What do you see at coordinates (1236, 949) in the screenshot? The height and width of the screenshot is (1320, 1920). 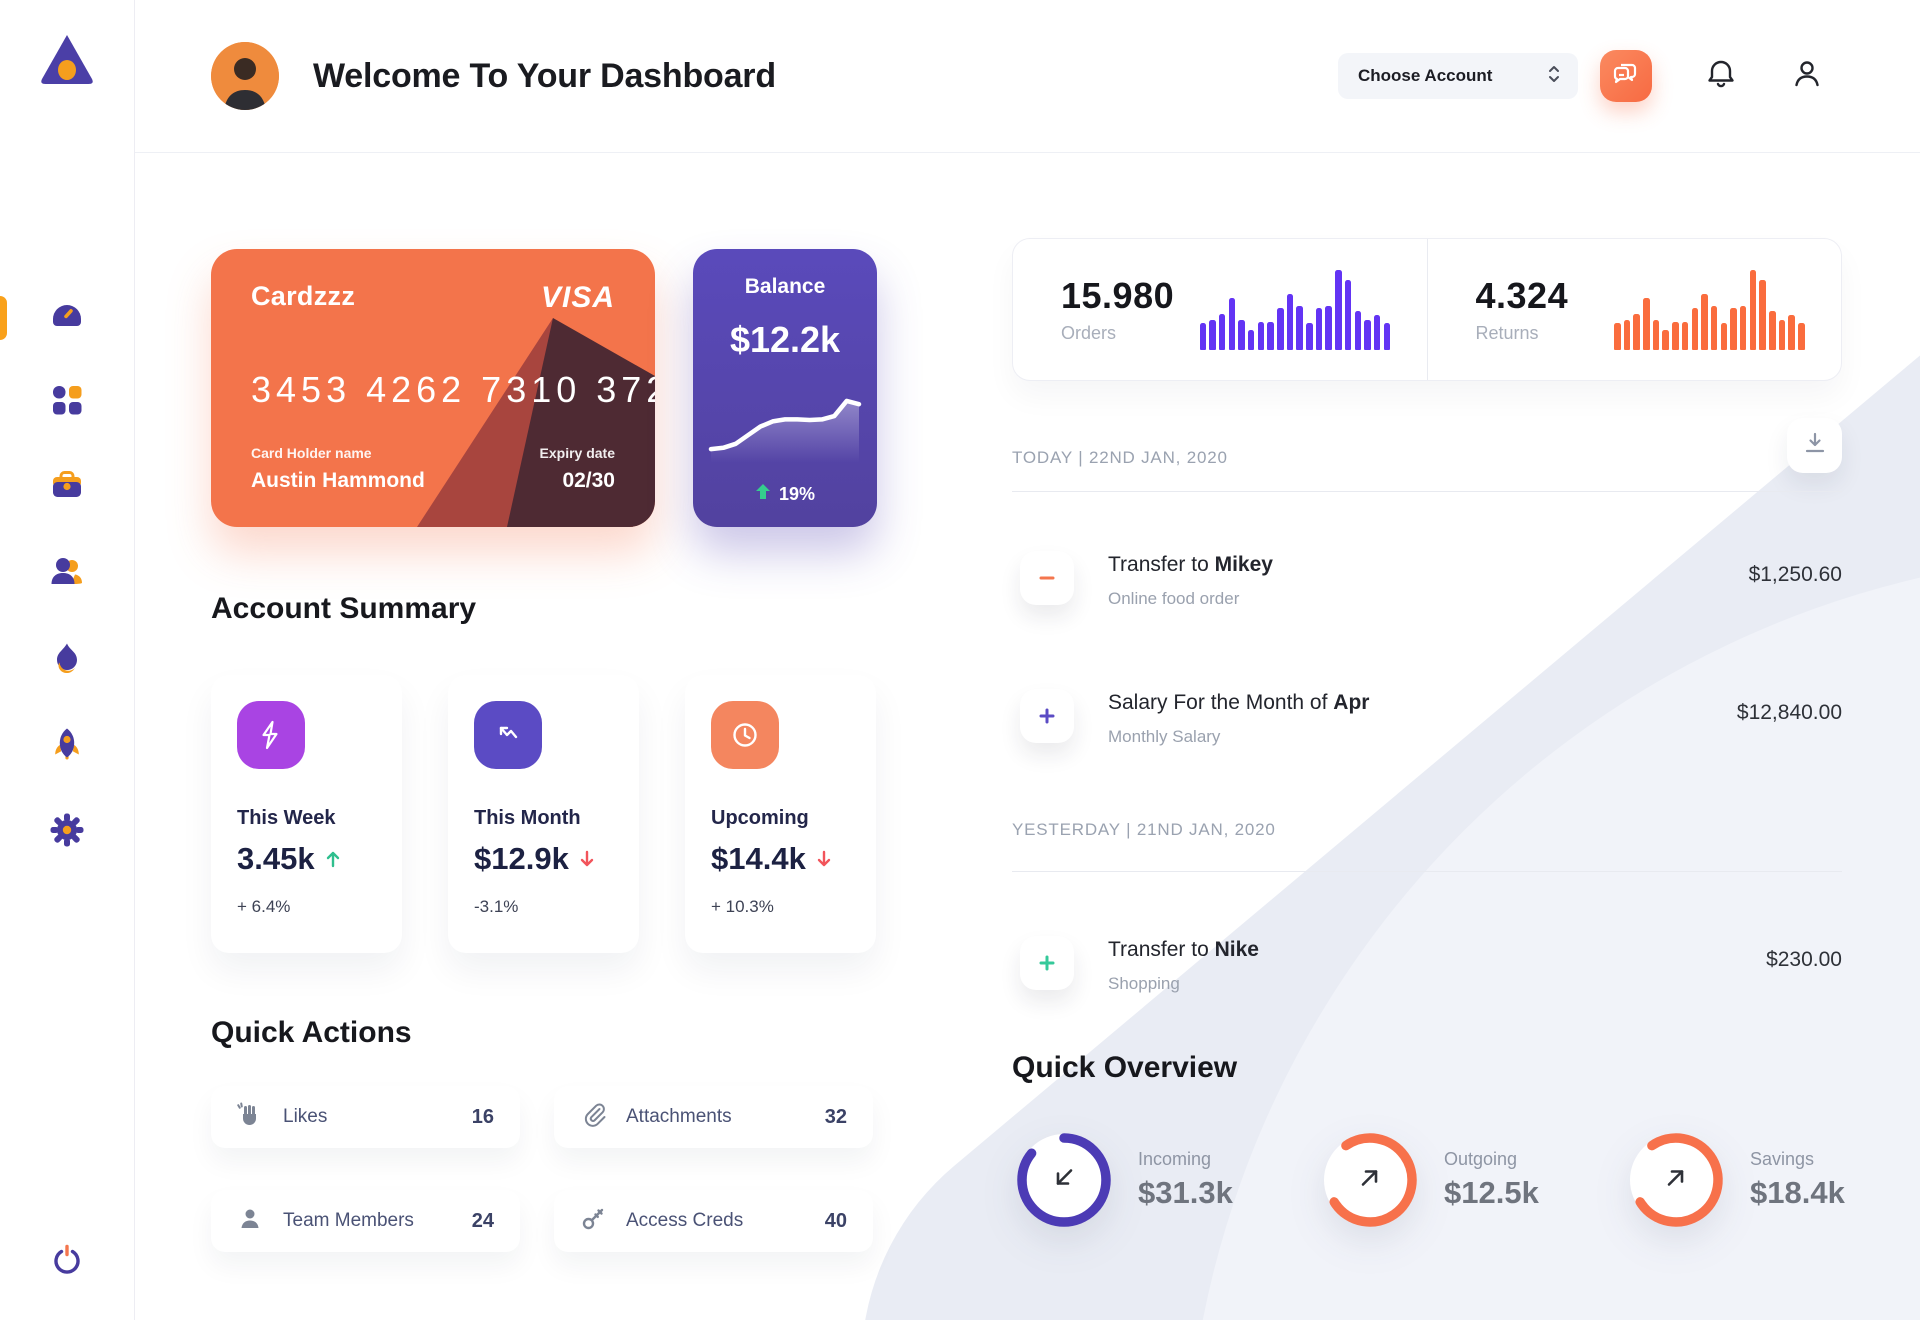 I see `transaction-title-bold: Nike` at bounding box center [1236, 949].